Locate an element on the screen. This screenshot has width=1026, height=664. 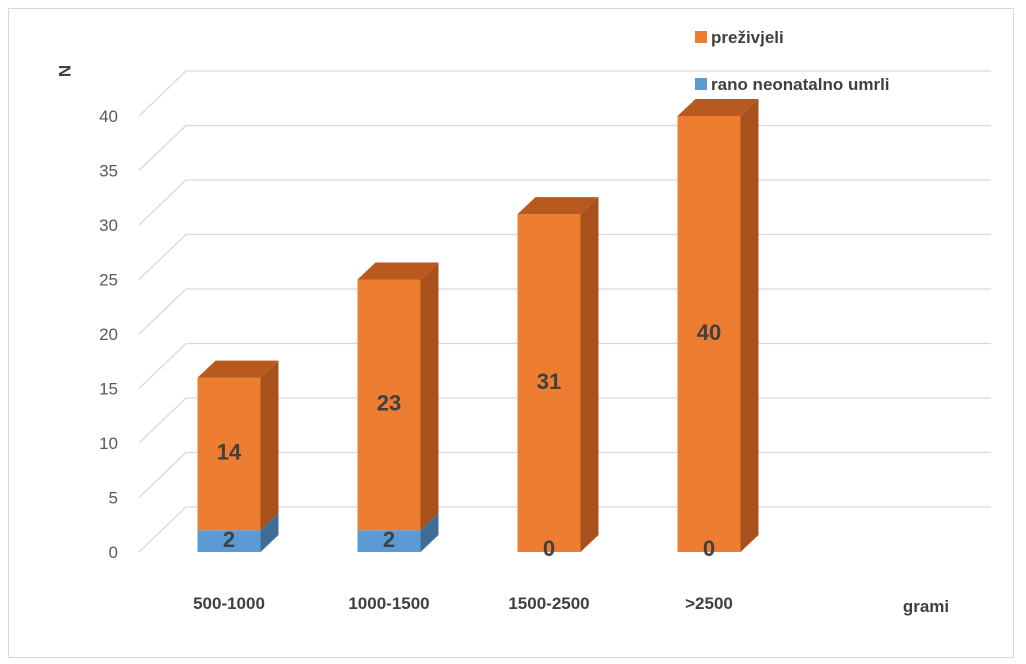
bar-stack: 2 14 is located at coordinates (238, 456).